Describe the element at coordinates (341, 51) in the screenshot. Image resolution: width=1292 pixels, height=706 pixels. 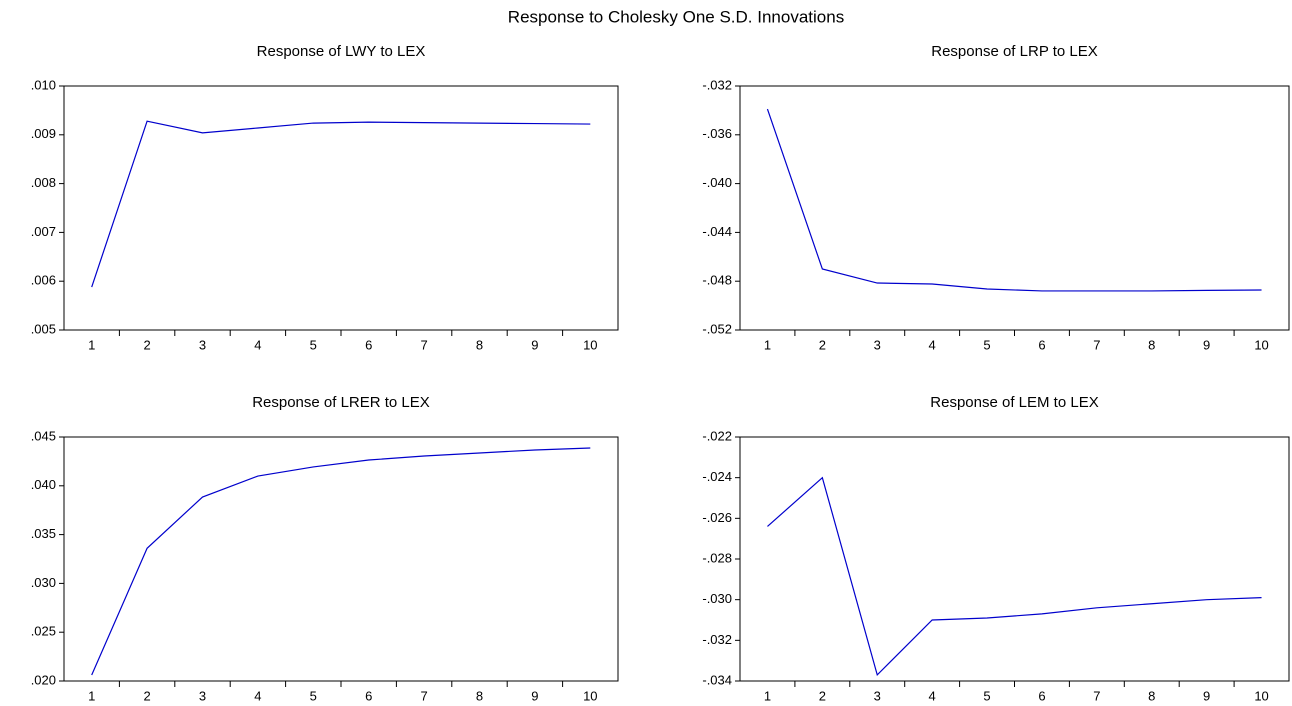
I see `panel-title: Response of LWY to LEX` at that location.